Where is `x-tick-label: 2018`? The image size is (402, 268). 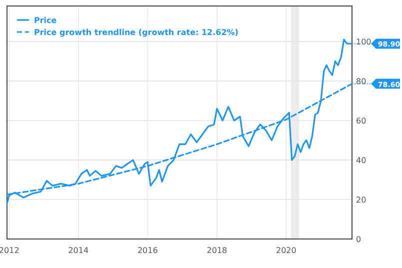
x-tick-label: 2018 is located at coordinates (217, 250).